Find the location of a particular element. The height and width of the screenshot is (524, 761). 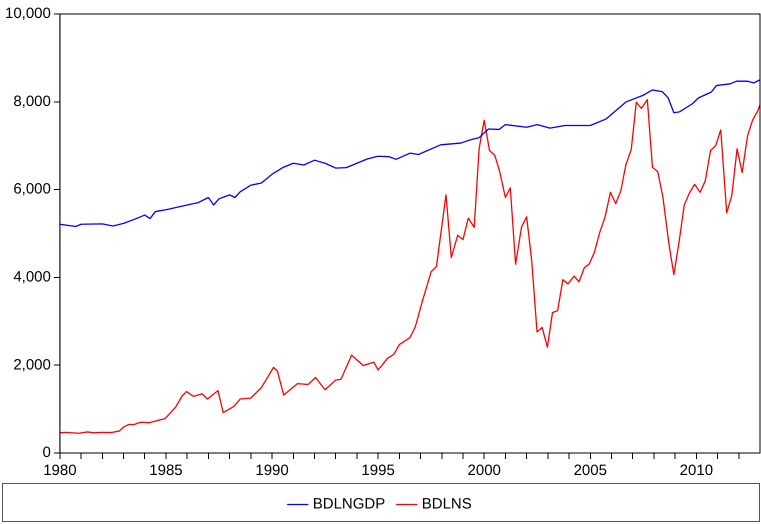

x-tick-label: 1985 is located at coordinates (166, 471).